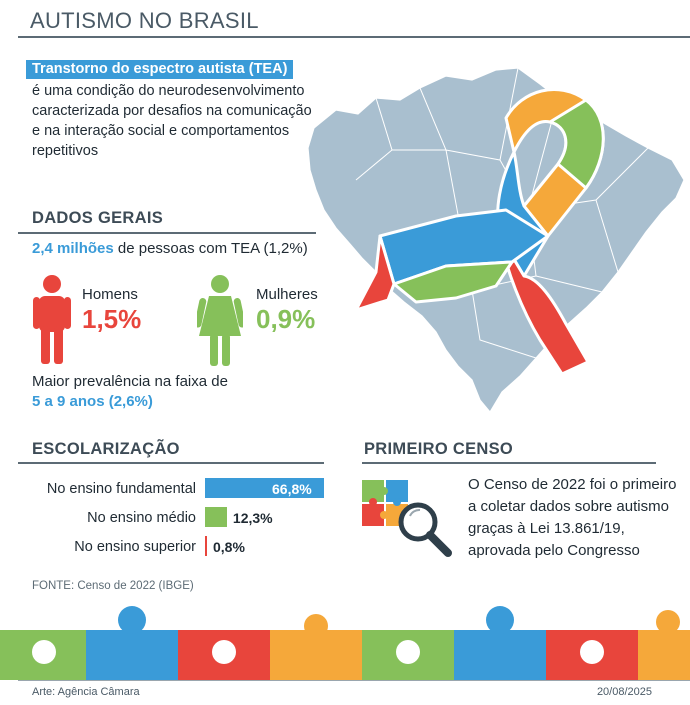 This screenshot has height=705, width=690. Describe the element at coordinates (229, 547) in the screenshot. I see `bar-value-superior: 0,8%` at that location.